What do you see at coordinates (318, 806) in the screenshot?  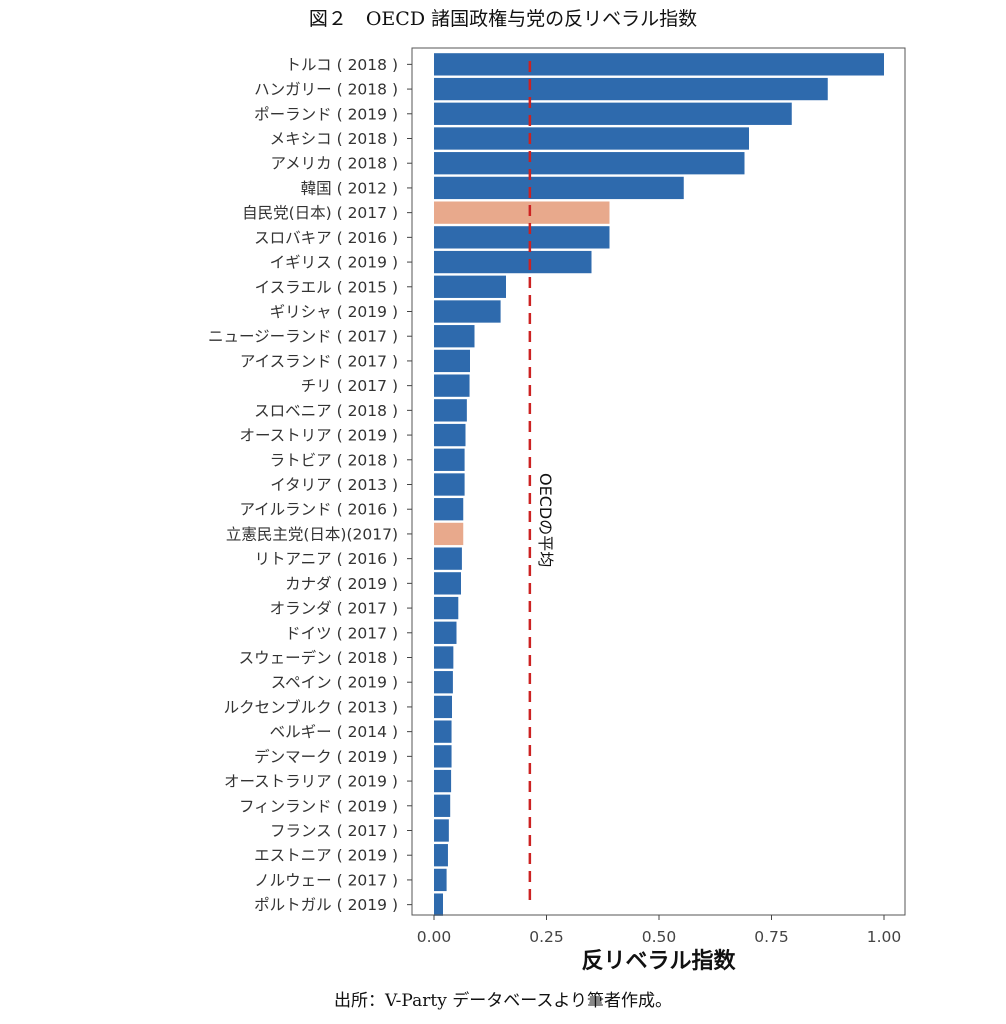 I see `category-label: フィンランド ( 2019 )` at bounding box center [318, 806].